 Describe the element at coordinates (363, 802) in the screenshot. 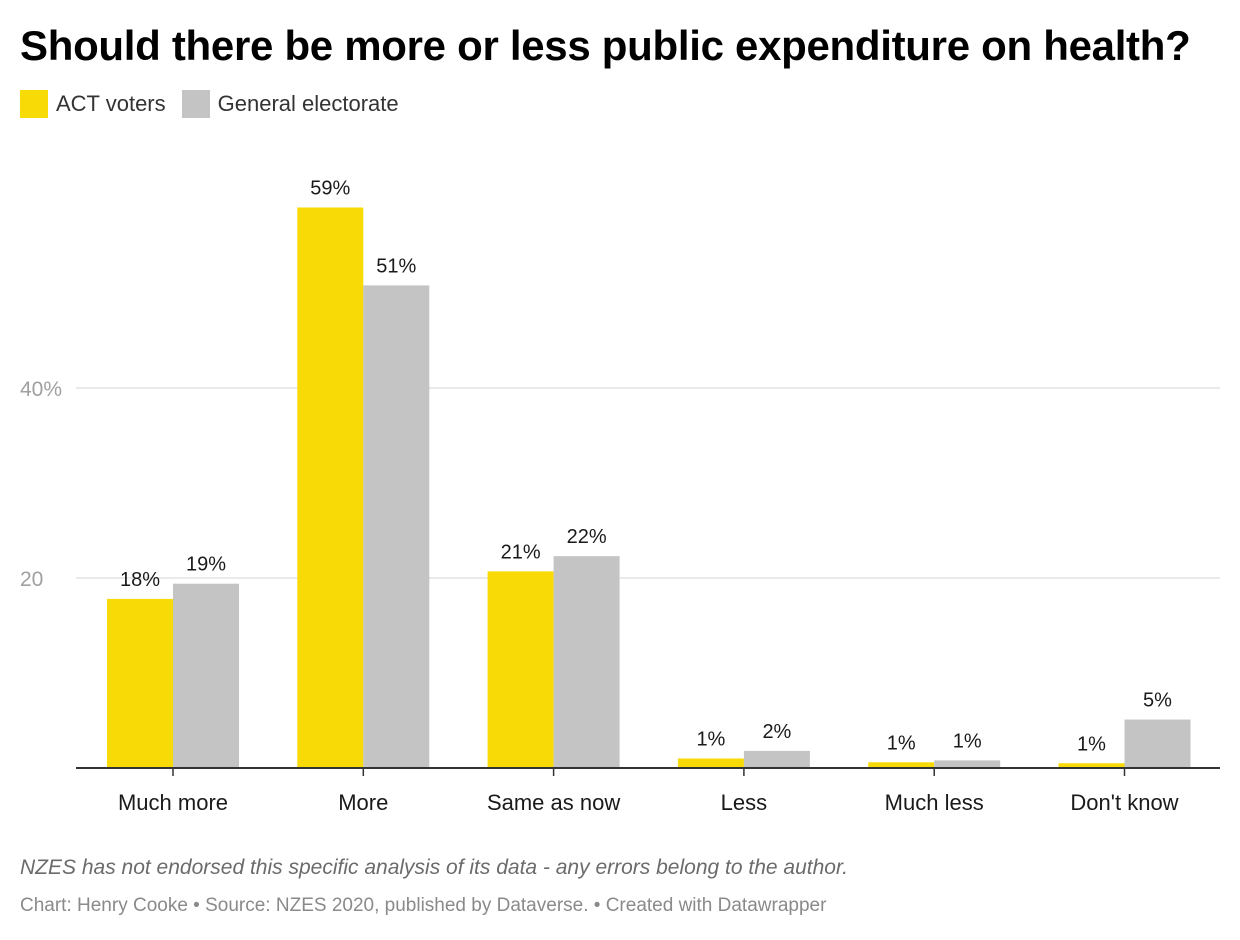

I see `x-tick-label: More` at that location.